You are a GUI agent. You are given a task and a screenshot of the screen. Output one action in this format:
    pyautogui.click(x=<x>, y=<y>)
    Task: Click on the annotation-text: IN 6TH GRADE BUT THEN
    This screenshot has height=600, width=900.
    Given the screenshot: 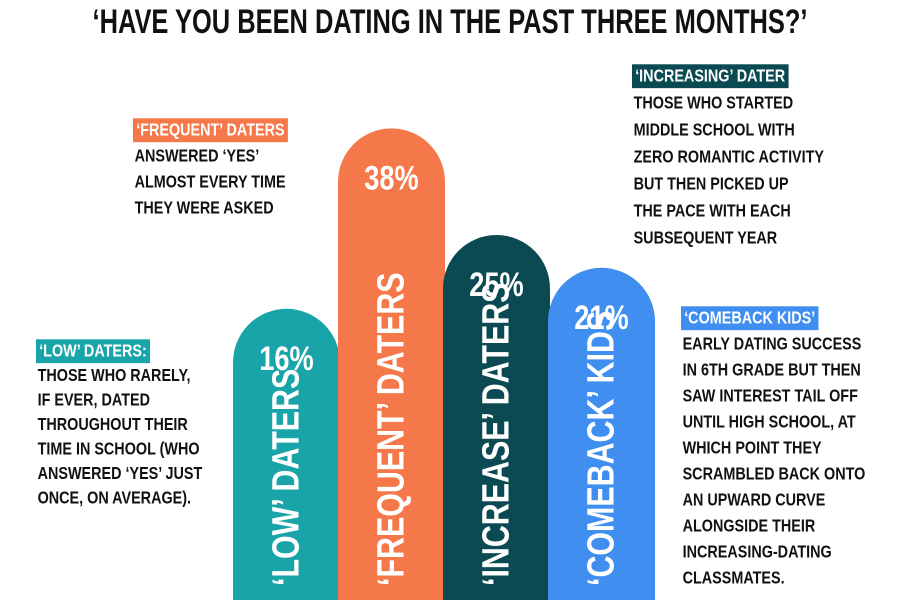 What is the action you would take?
    pyautogui.click(x=772, y=370)
    